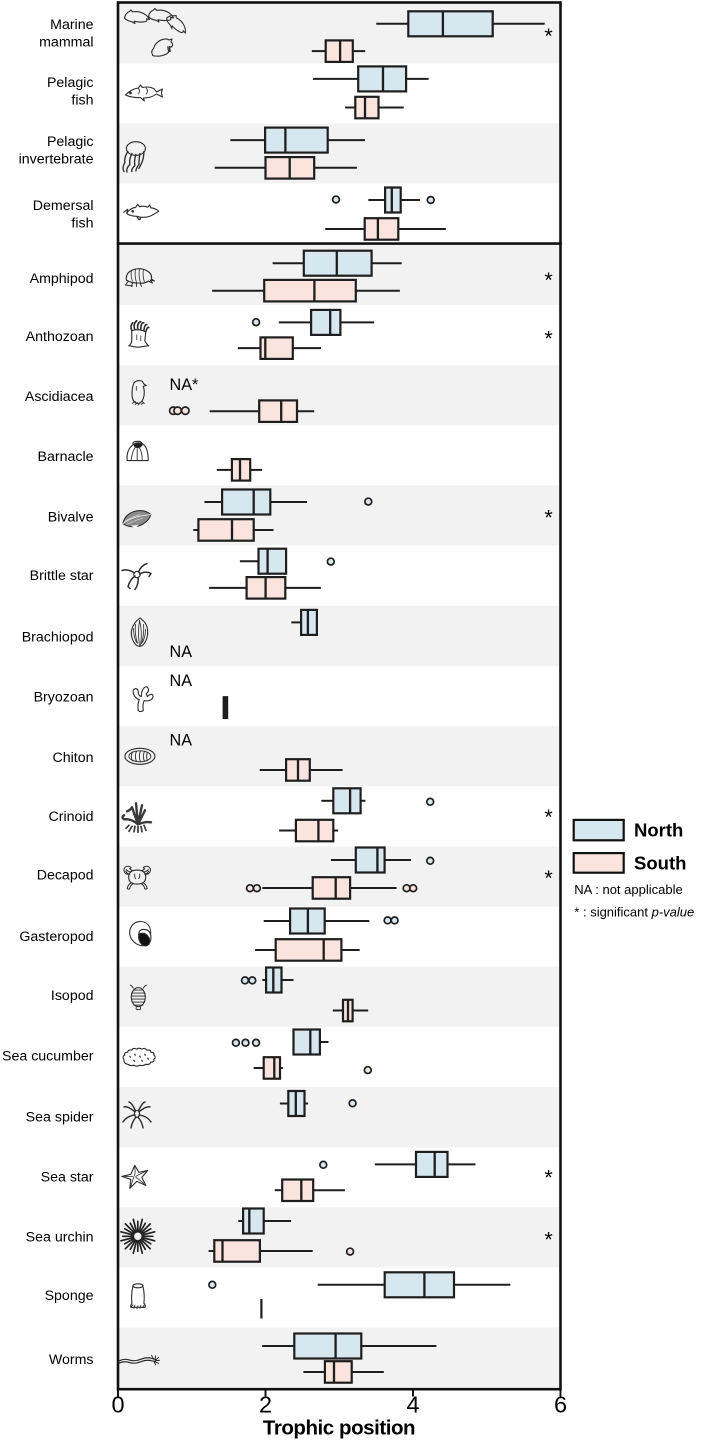 The width and height of the screenshot is (709, 1440). What do you see at coordinates (69, 1296) in the screenshot?
I see `svg-text: Sponge` at bounding box center [69, 1296].